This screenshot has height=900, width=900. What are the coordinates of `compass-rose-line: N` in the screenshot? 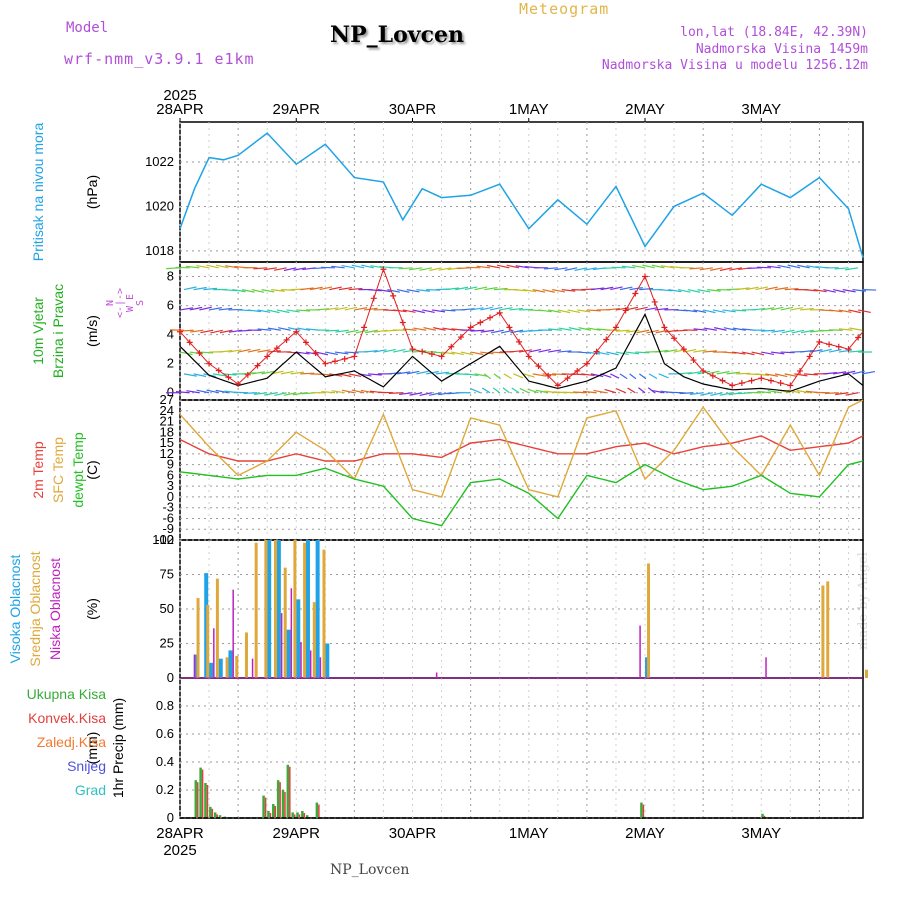 It's located at (110, 303).